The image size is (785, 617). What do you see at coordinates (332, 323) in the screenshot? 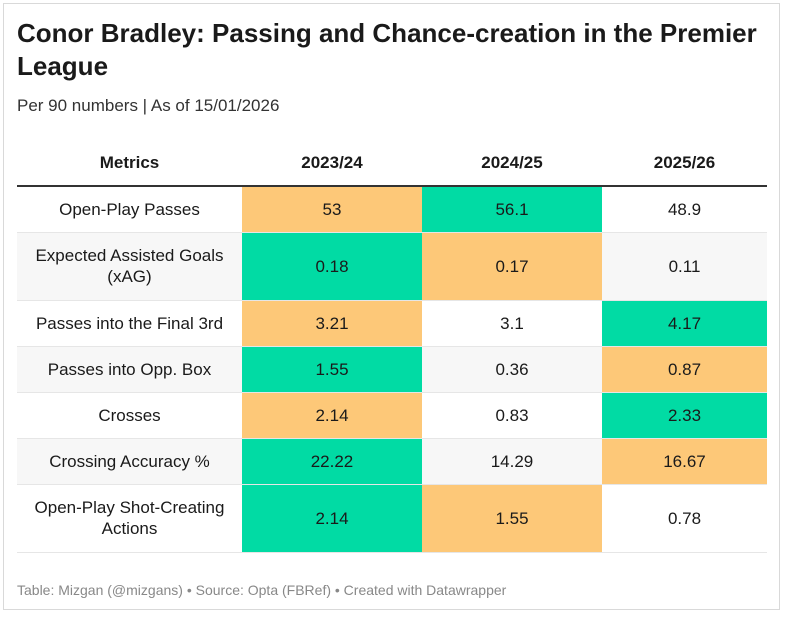
I see `value-cell: 3.21` at bounding box center [332, 323].